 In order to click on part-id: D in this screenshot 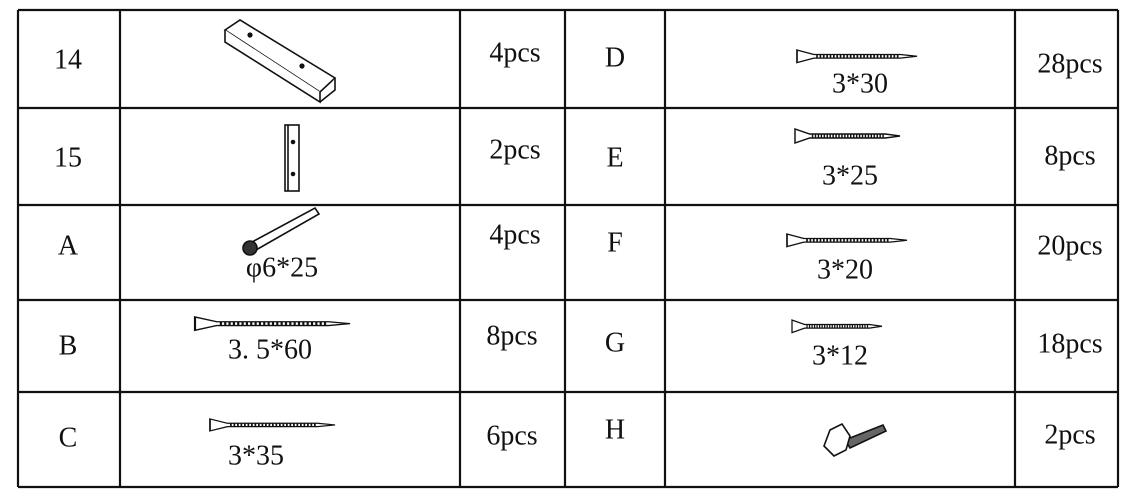, I will do `click(615, 57)`.